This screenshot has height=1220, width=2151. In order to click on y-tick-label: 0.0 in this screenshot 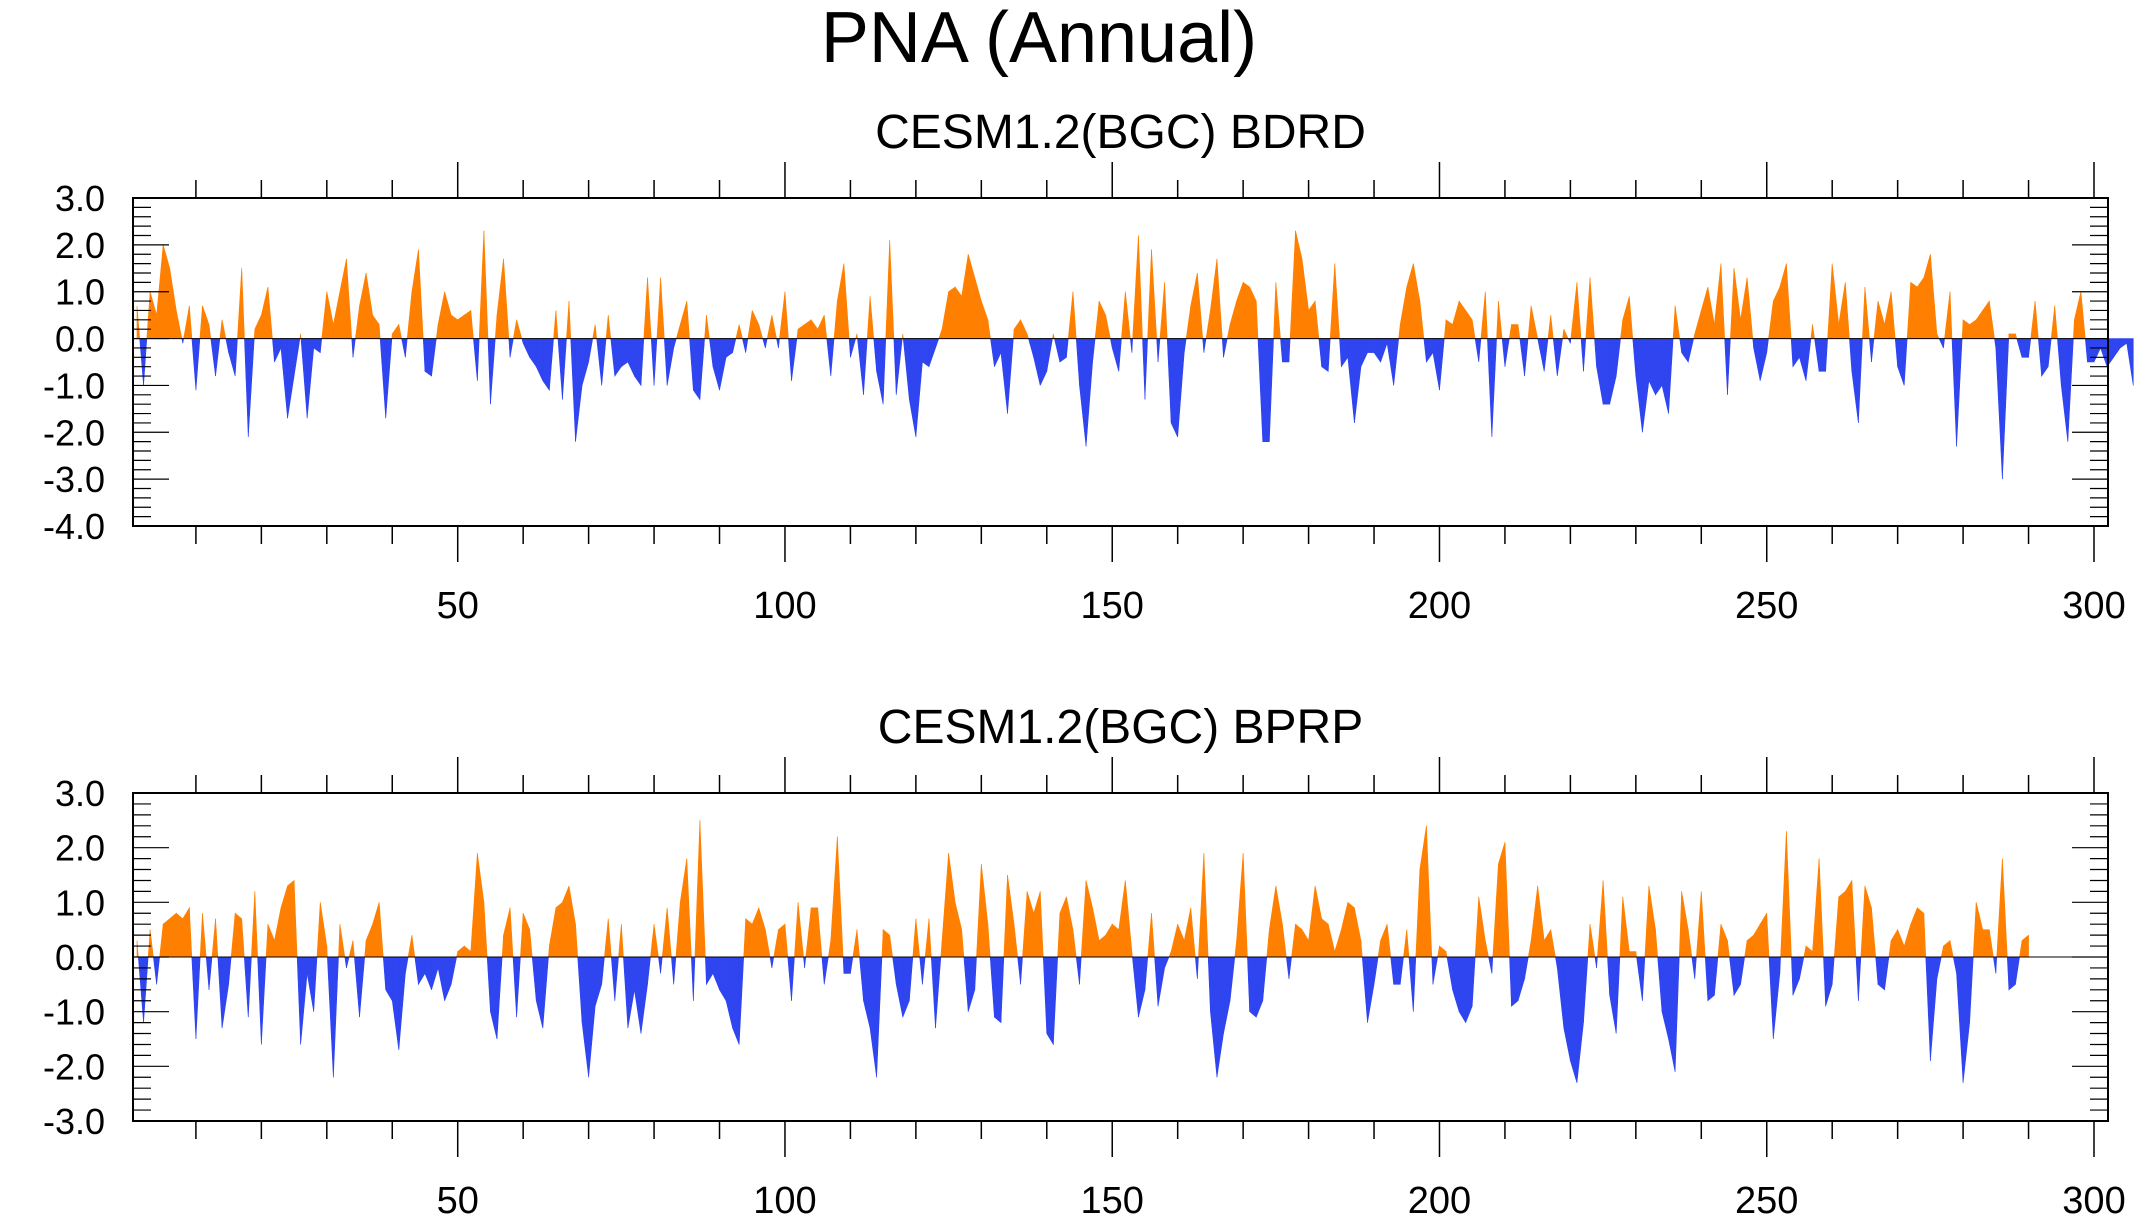, I will do `click(80, 957)`.